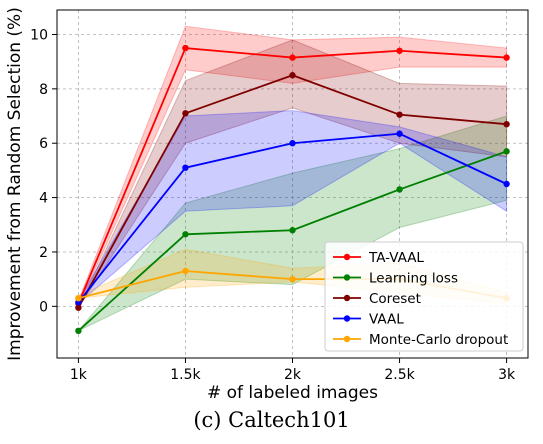 This screenshot has width=543, height=444. What do you see at coordinates (292, 393) in the screenshot?
I see `x-axis-title: # of labeled images` at bounding box center [292, 393].